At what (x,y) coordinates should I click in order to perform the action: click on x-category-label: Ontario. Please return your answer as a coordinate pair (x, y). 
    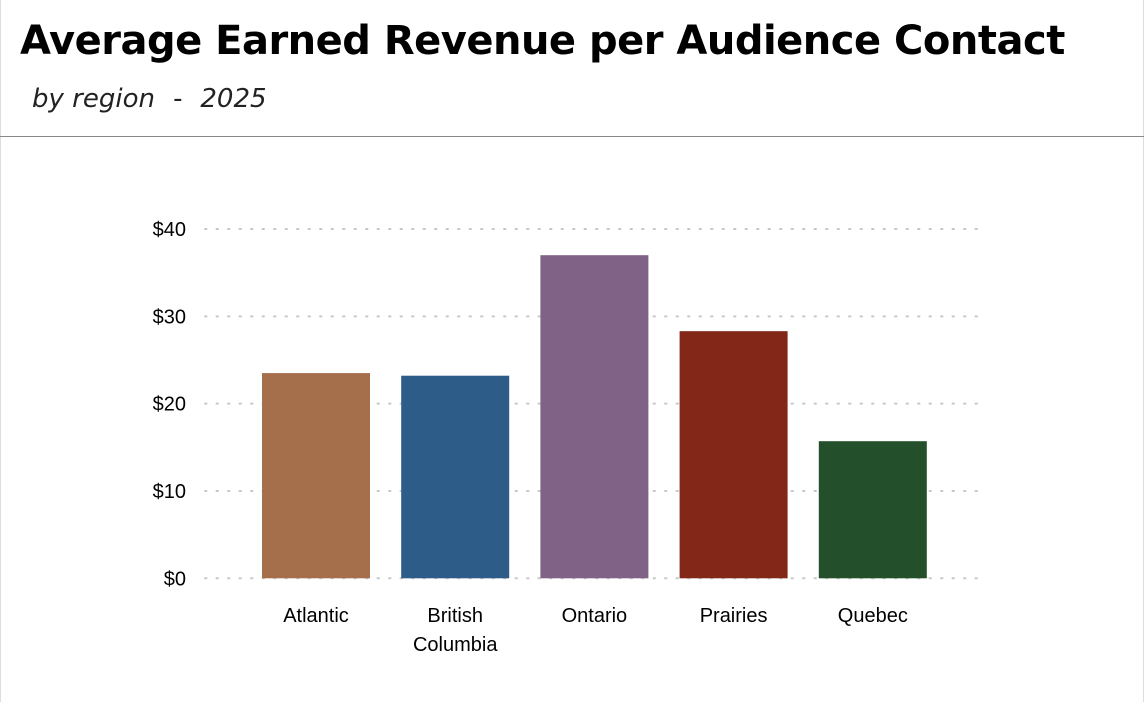
    Looking at the image, I should click on (595, 616).